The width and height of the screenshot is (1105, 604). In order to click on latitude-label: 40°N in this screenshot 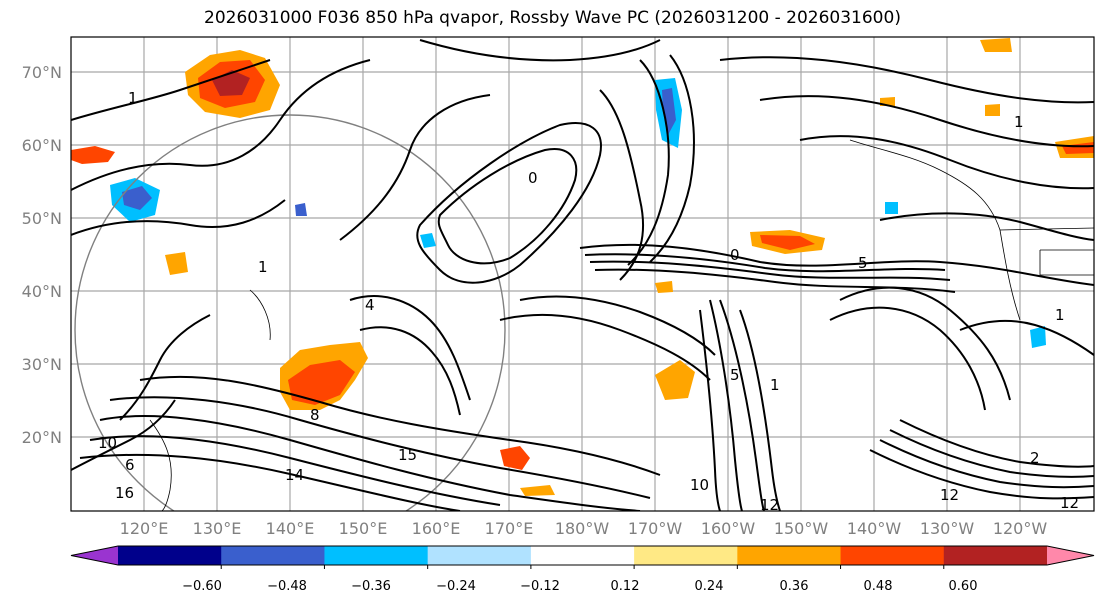, I will do `click(42, 291)`.